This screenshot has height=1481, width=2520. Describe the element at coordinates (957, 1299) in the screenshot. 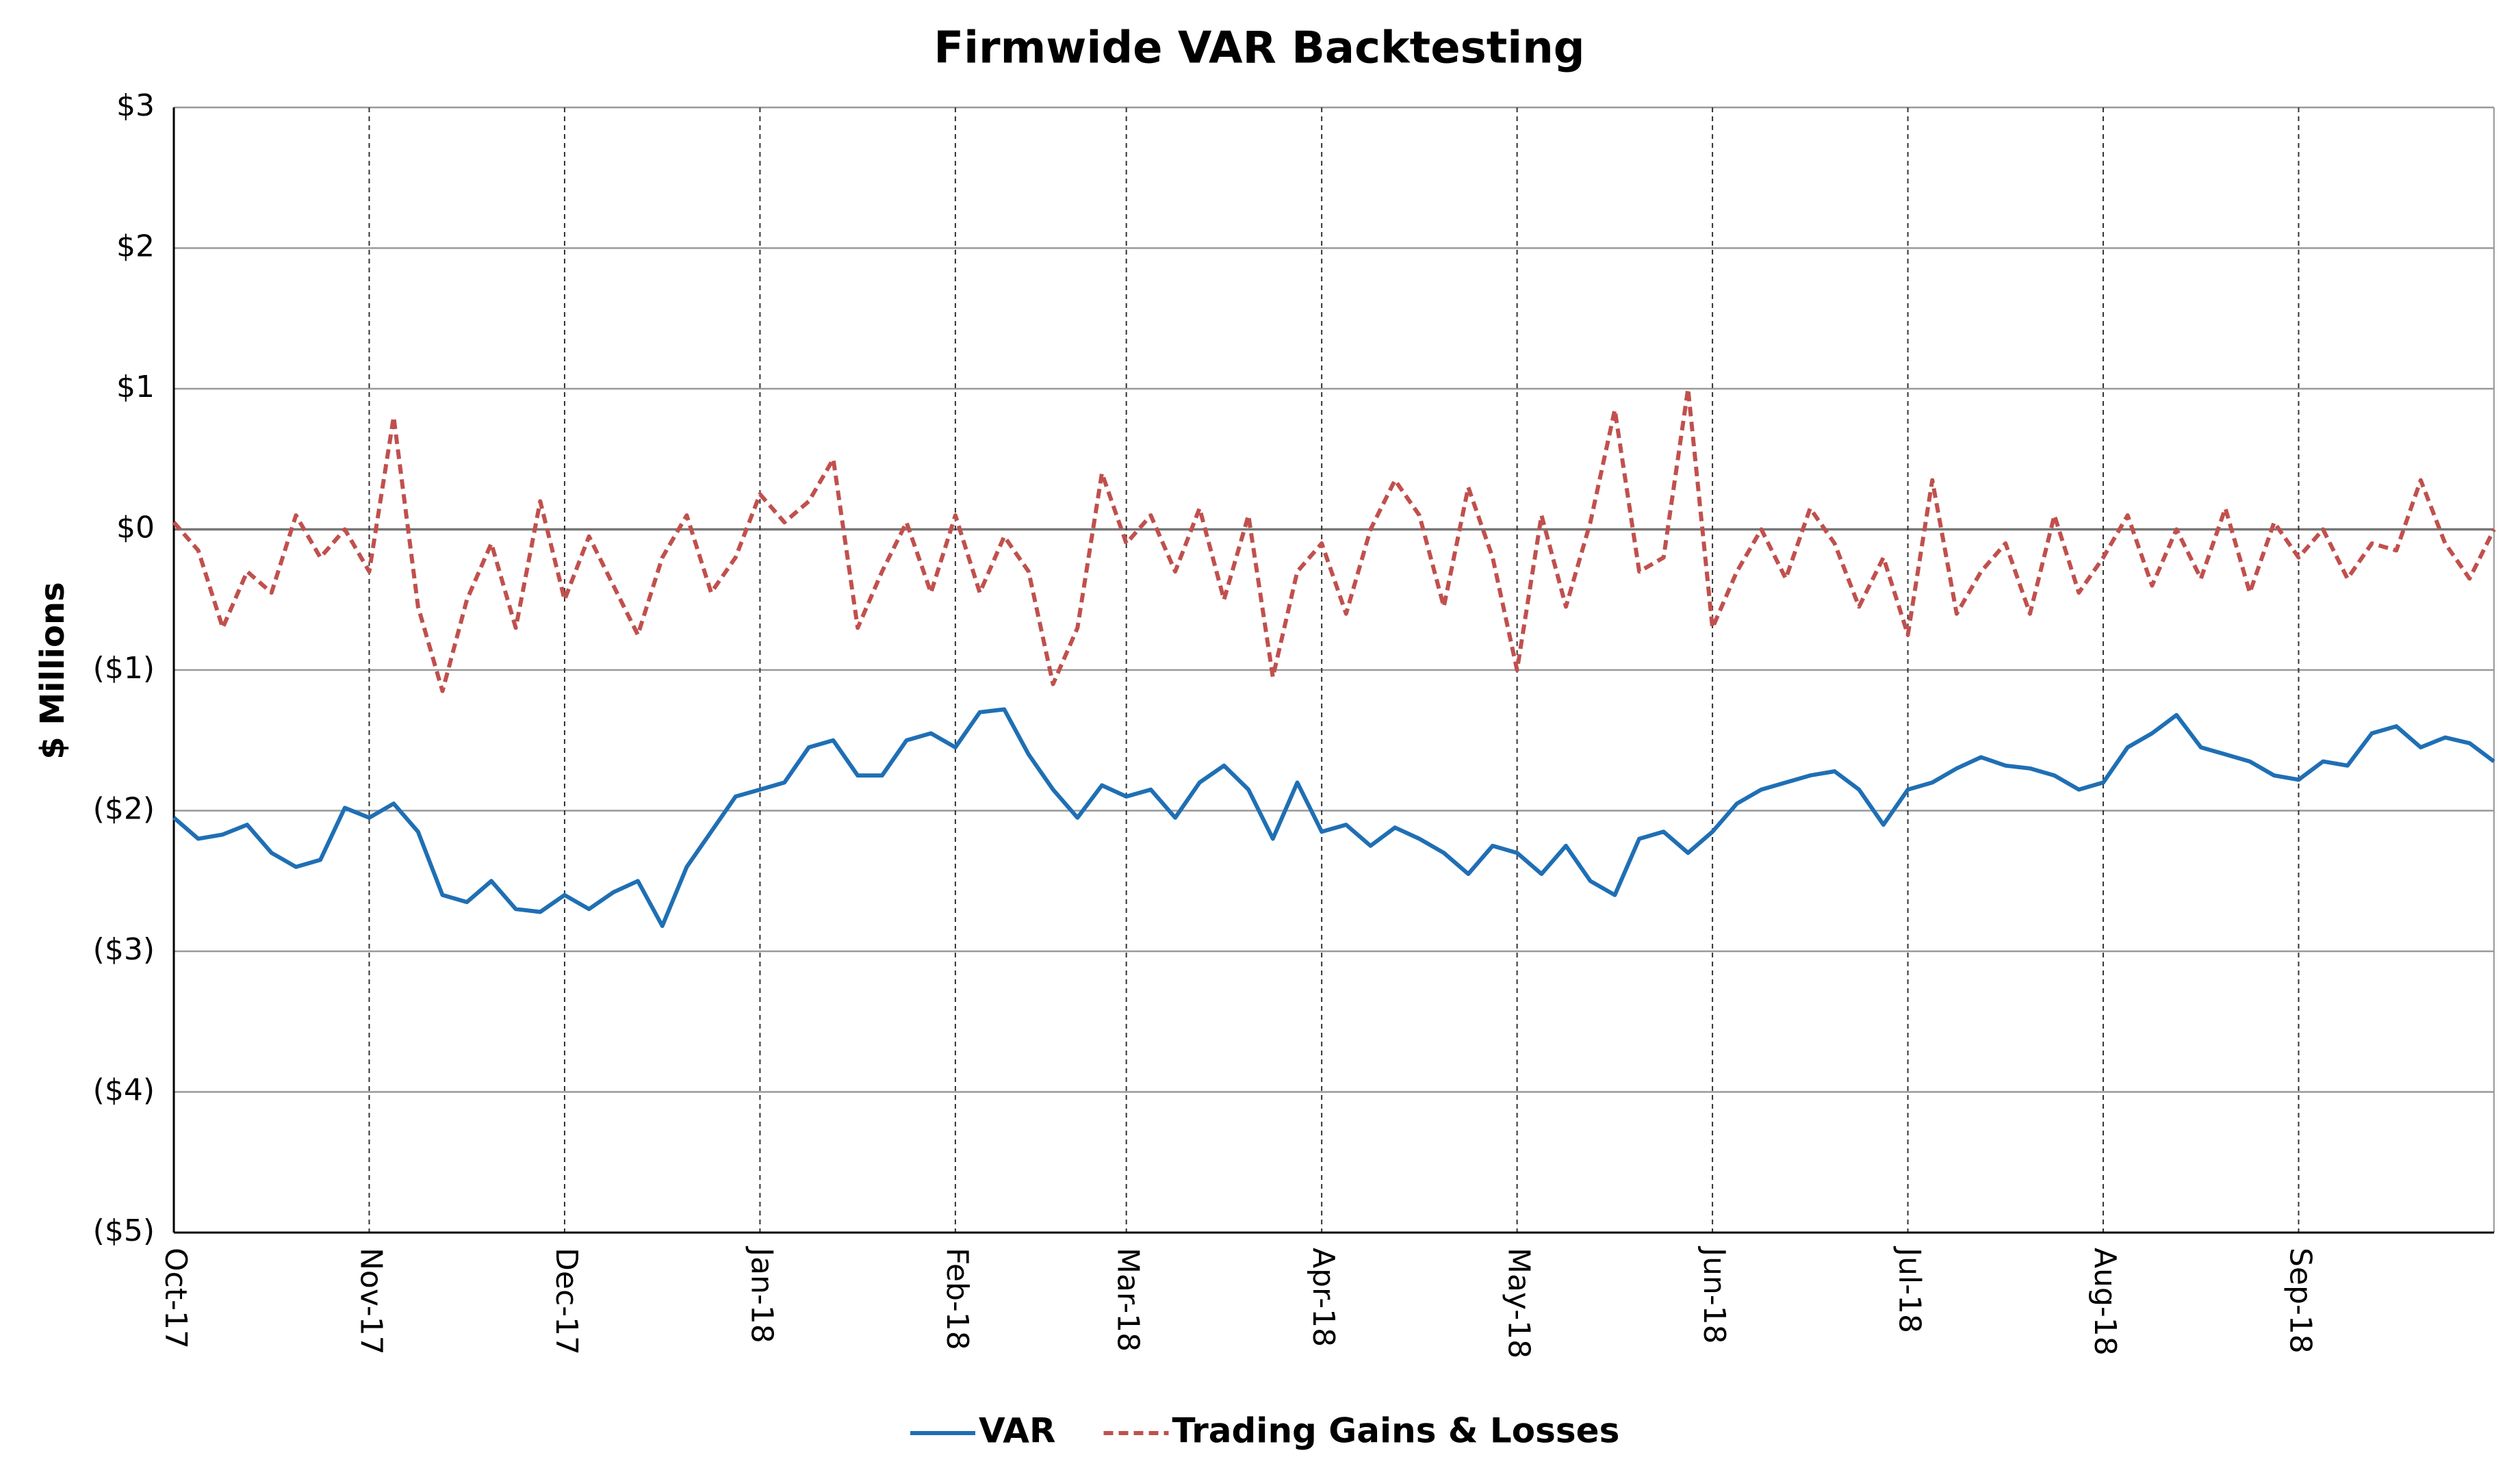

I see `x-tick-label: Feb-18` at that location.